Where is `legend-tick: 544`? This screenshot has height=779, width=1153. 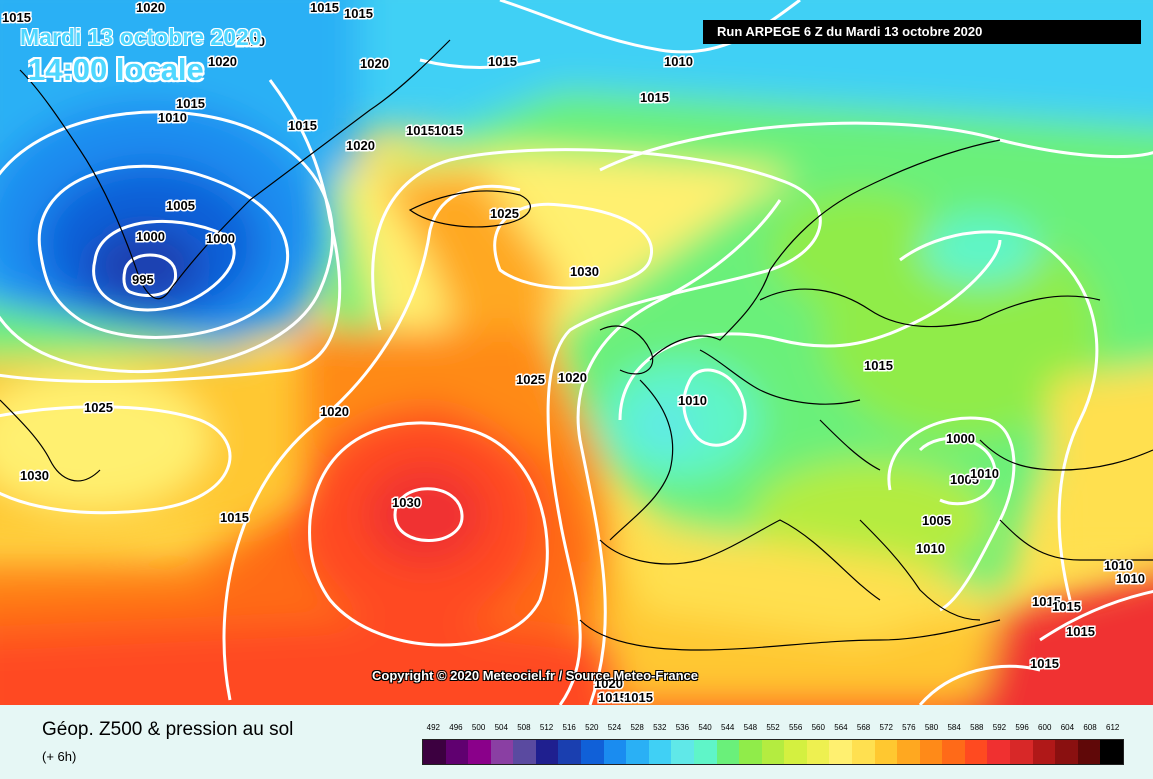
legend-tick: 544 is located at coordinates (728, 727).